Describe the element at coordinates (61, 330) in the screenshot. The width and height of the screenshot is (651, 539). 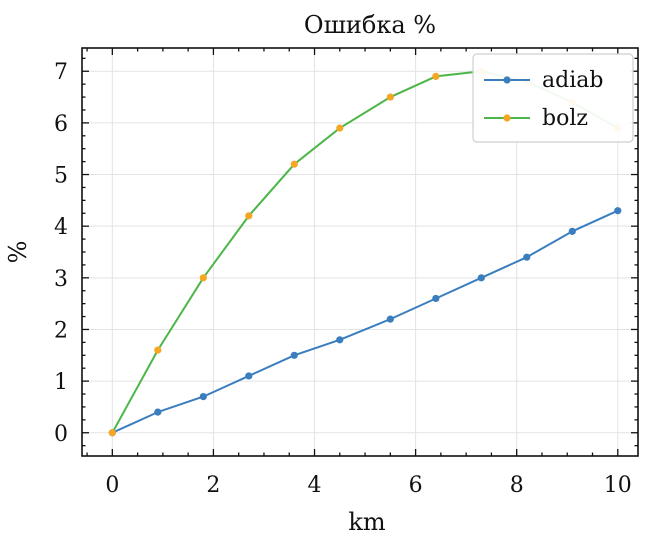
I see `y-tick-label: 2` at that location.